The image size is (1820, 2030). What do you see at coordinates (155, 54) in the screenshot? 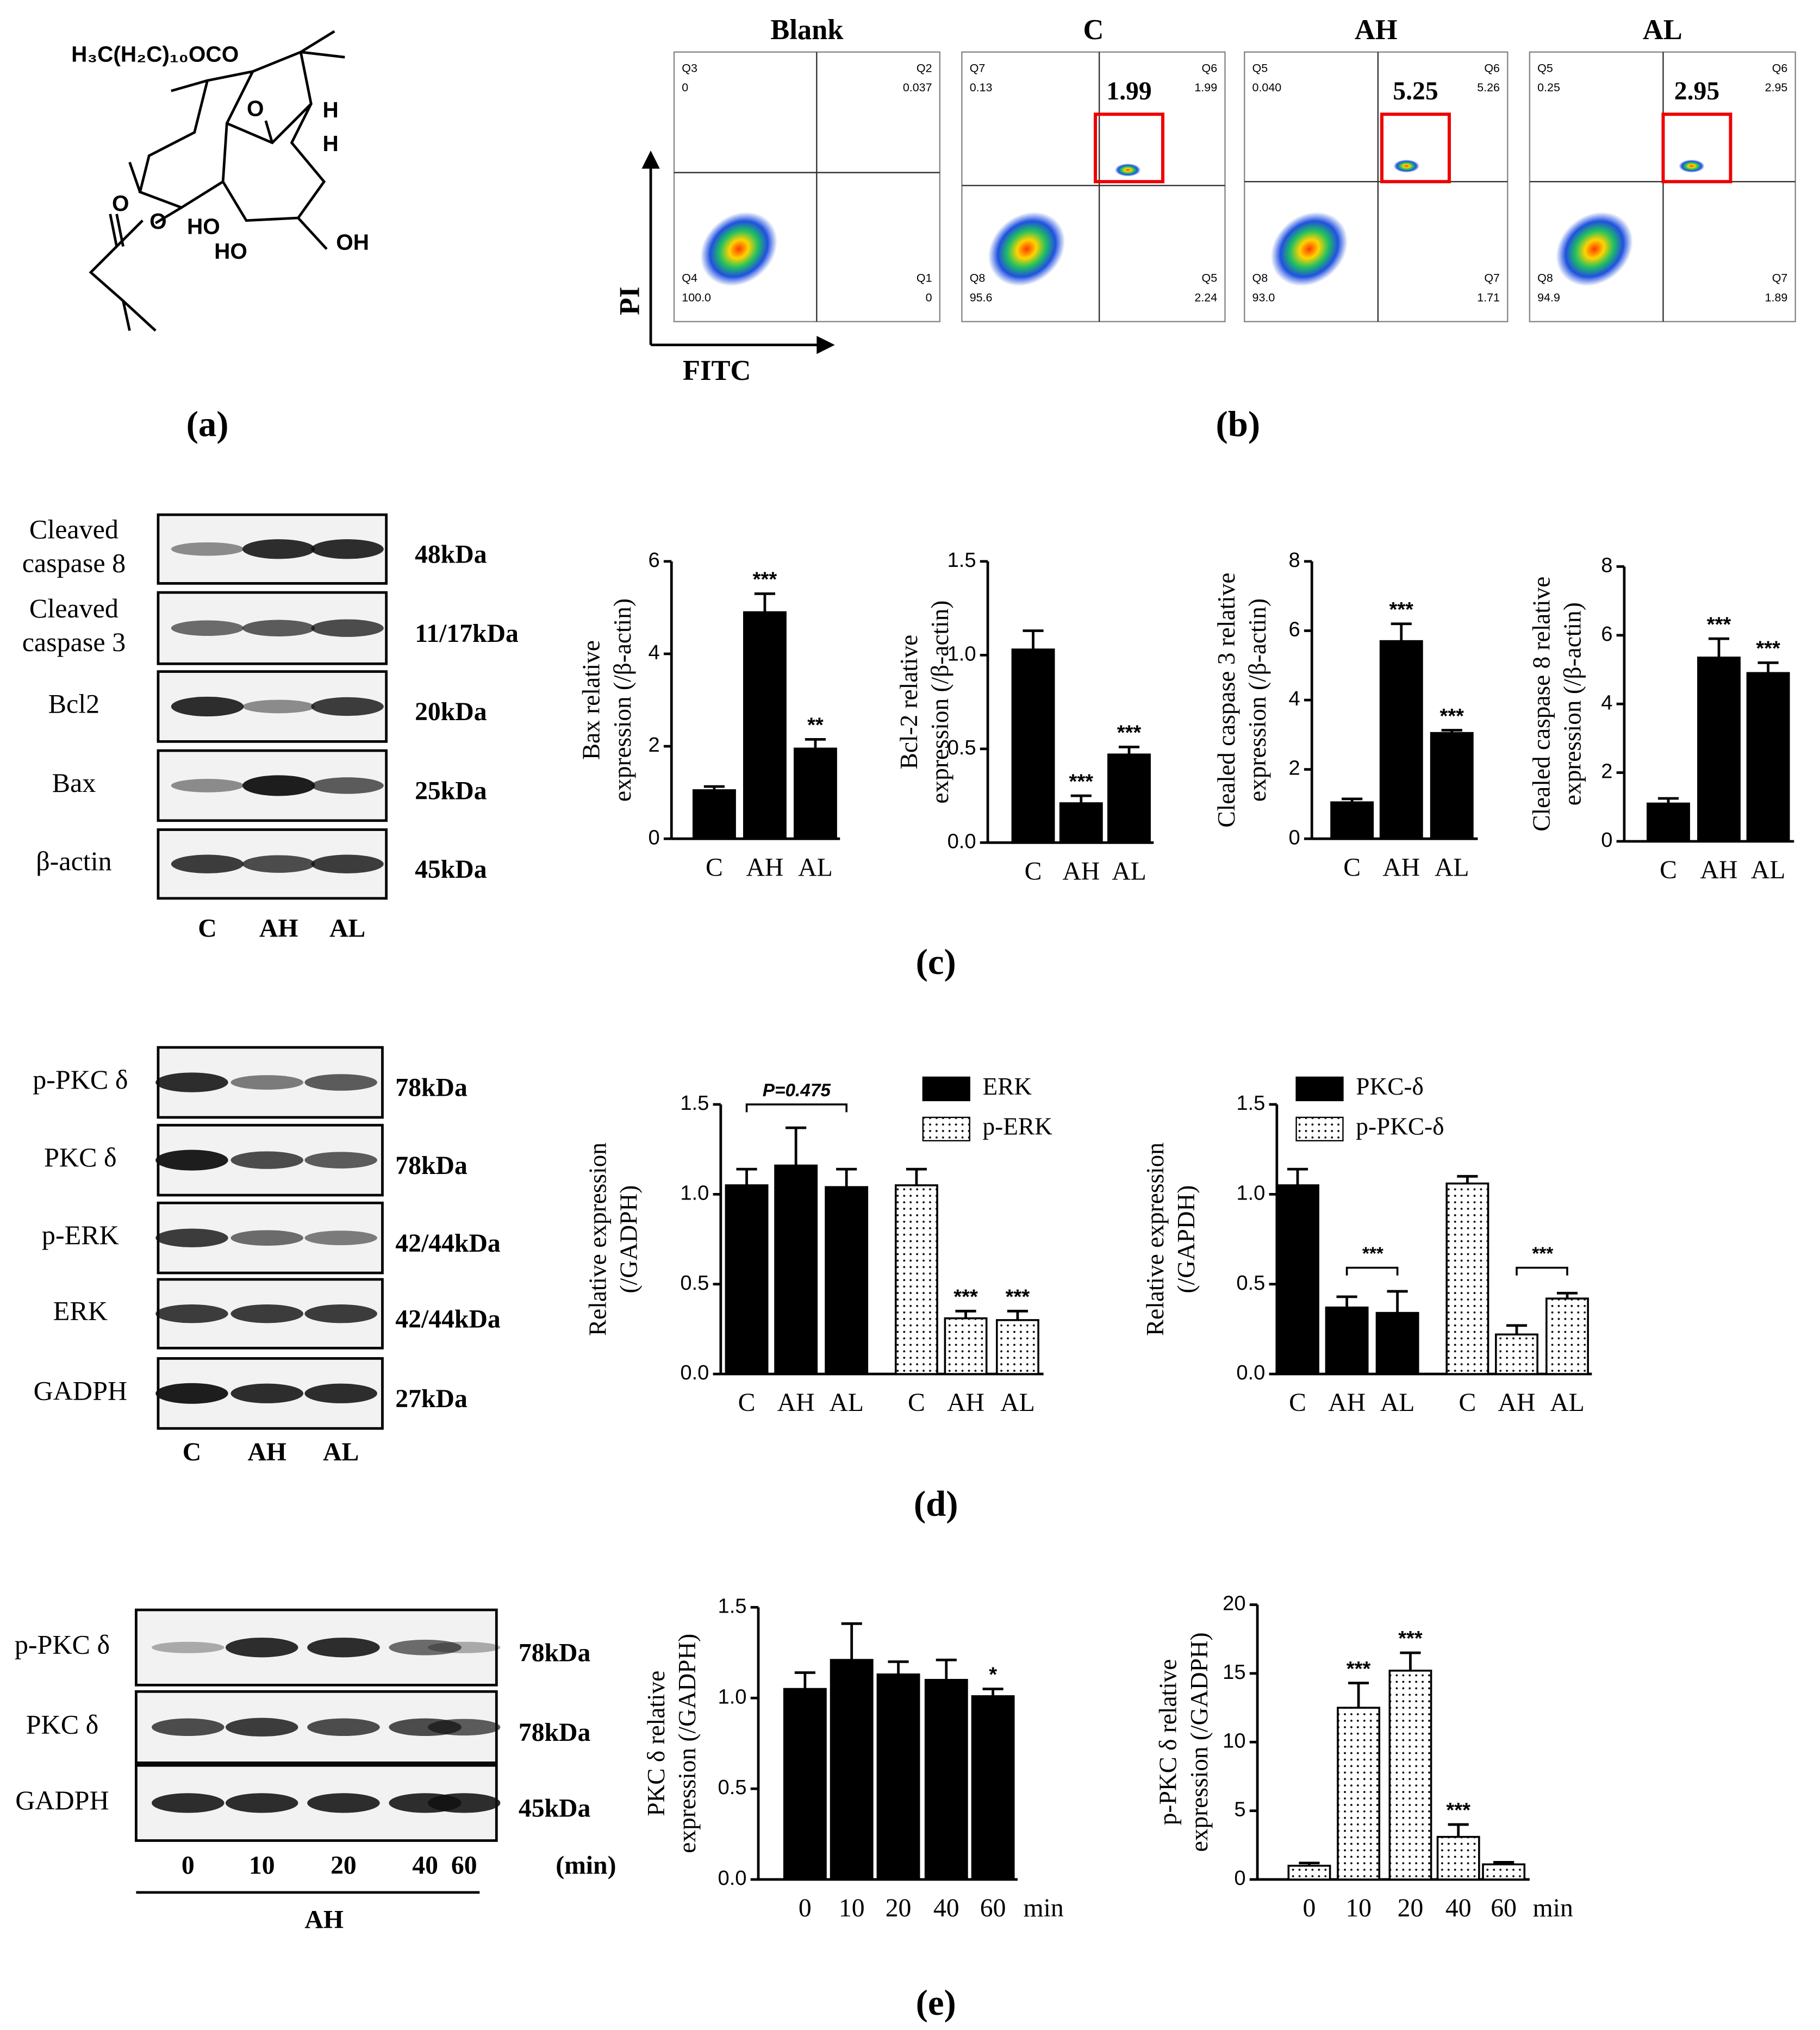
I see `atom-label: H₃C(H₂C)₁₀OCO` at bounding box center [155, 54].